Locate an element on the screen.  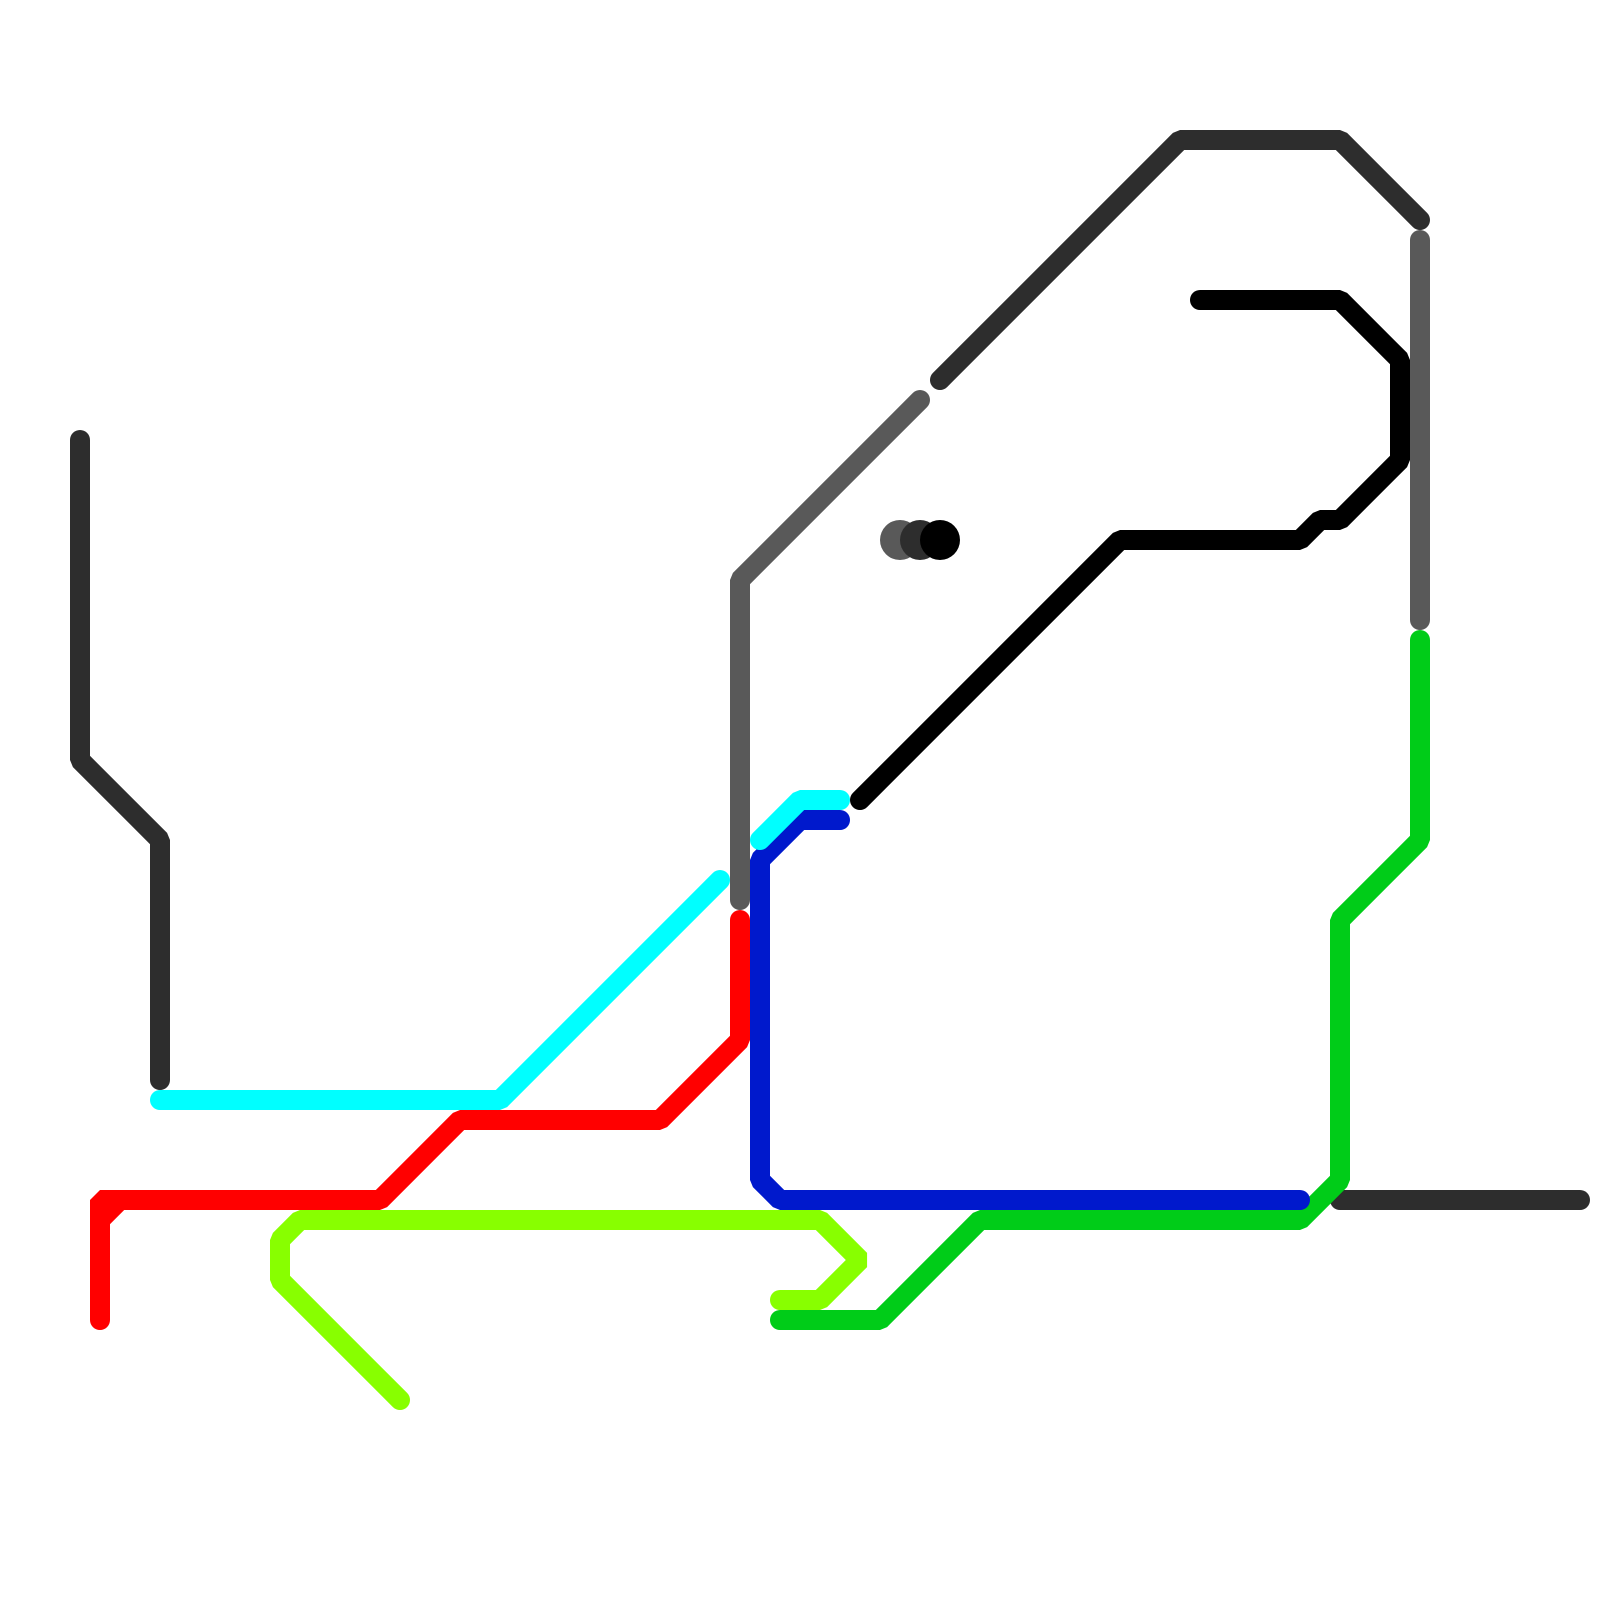
route-line-black is located at coordinates (1130, 550).